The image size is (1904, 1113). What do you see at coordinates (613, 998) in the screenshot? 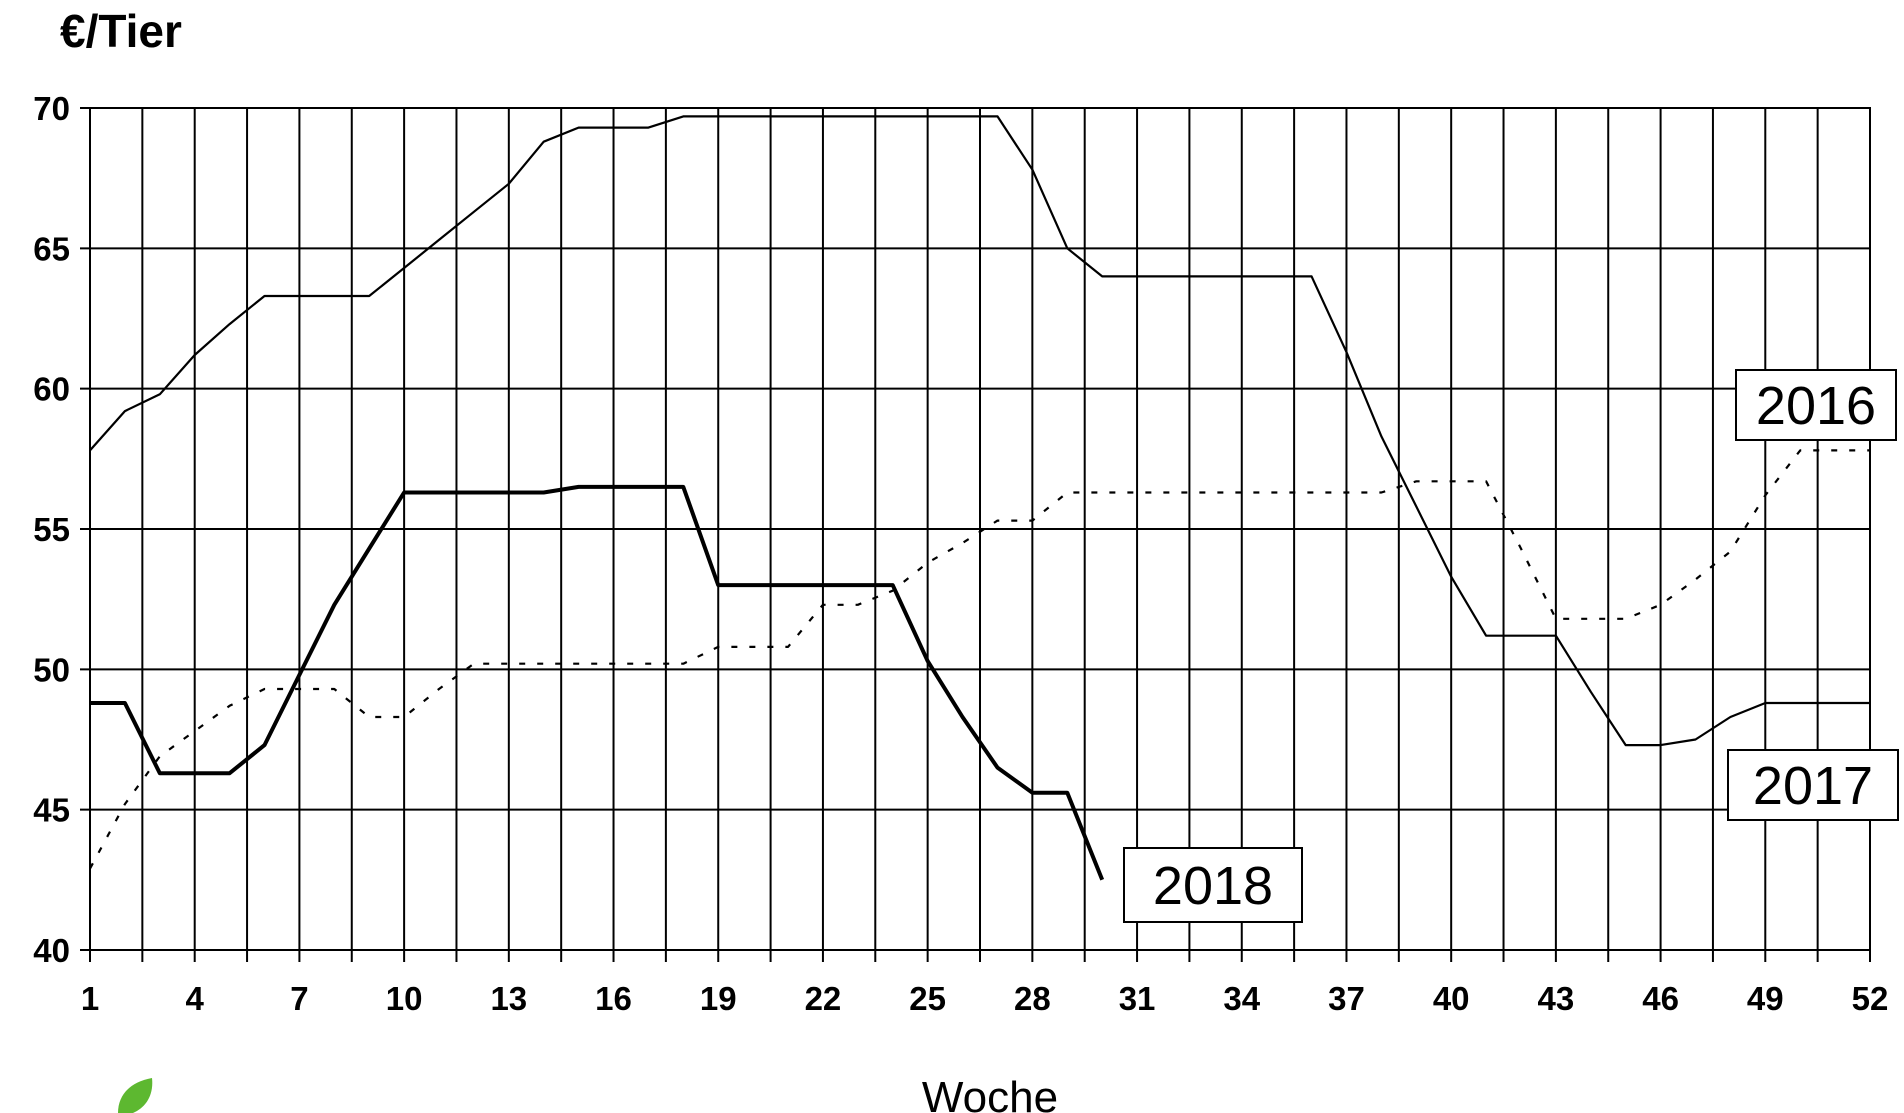
I see `x-tick-label: 16` at bounding box center [613, 998].